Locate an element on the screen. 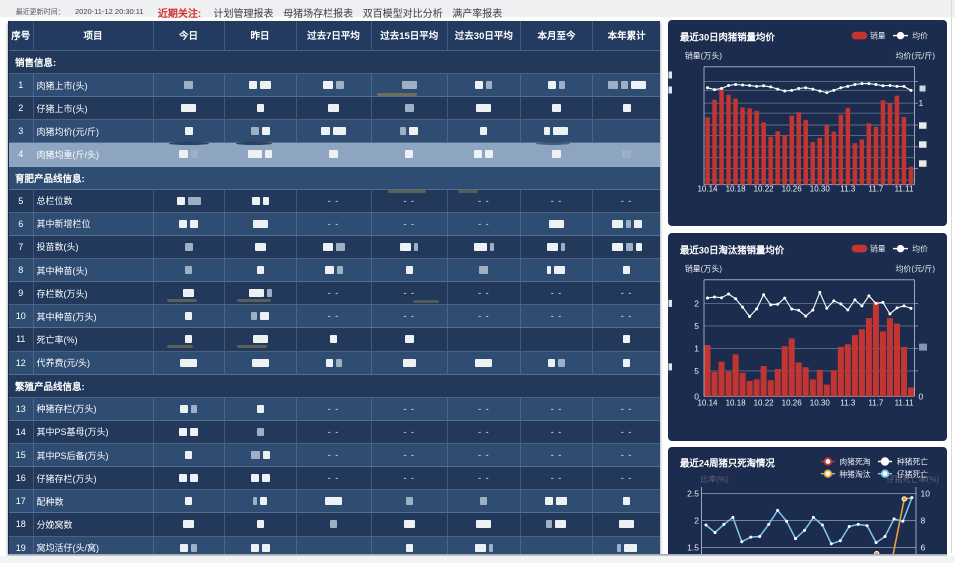 The image size is (955, 563). svg-text: 6 is located at coordinates (923, 547).